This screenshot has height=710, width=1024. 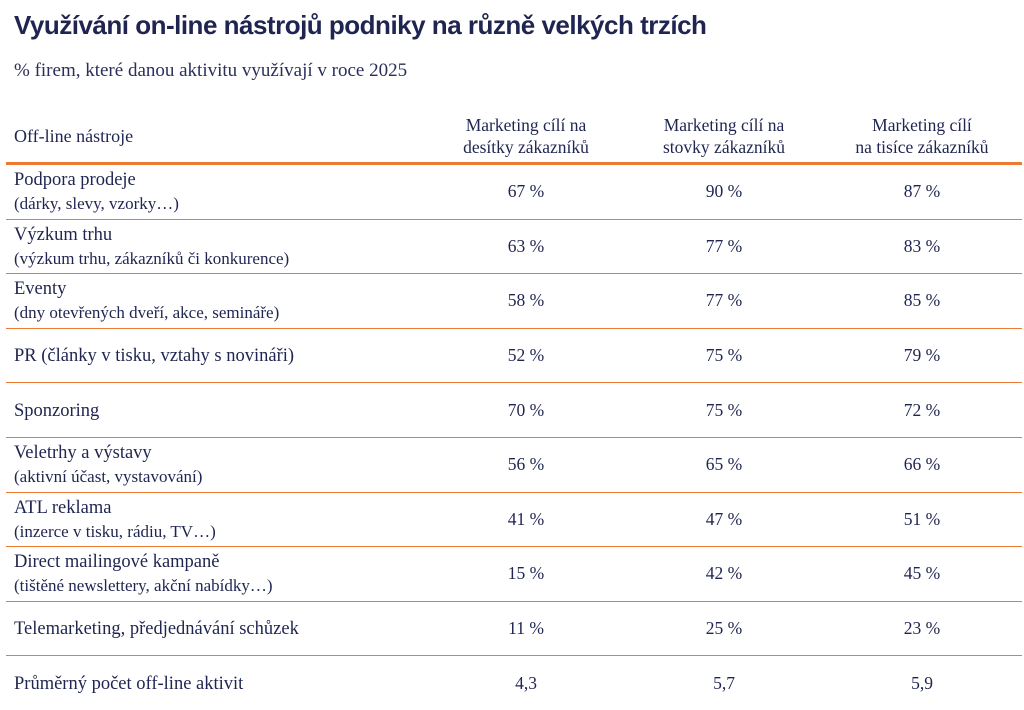 What do you see at coordinates (57, 410) in the screenshot?
I see `row-label-main: Sponzoring` at bounding box center [57, 410].